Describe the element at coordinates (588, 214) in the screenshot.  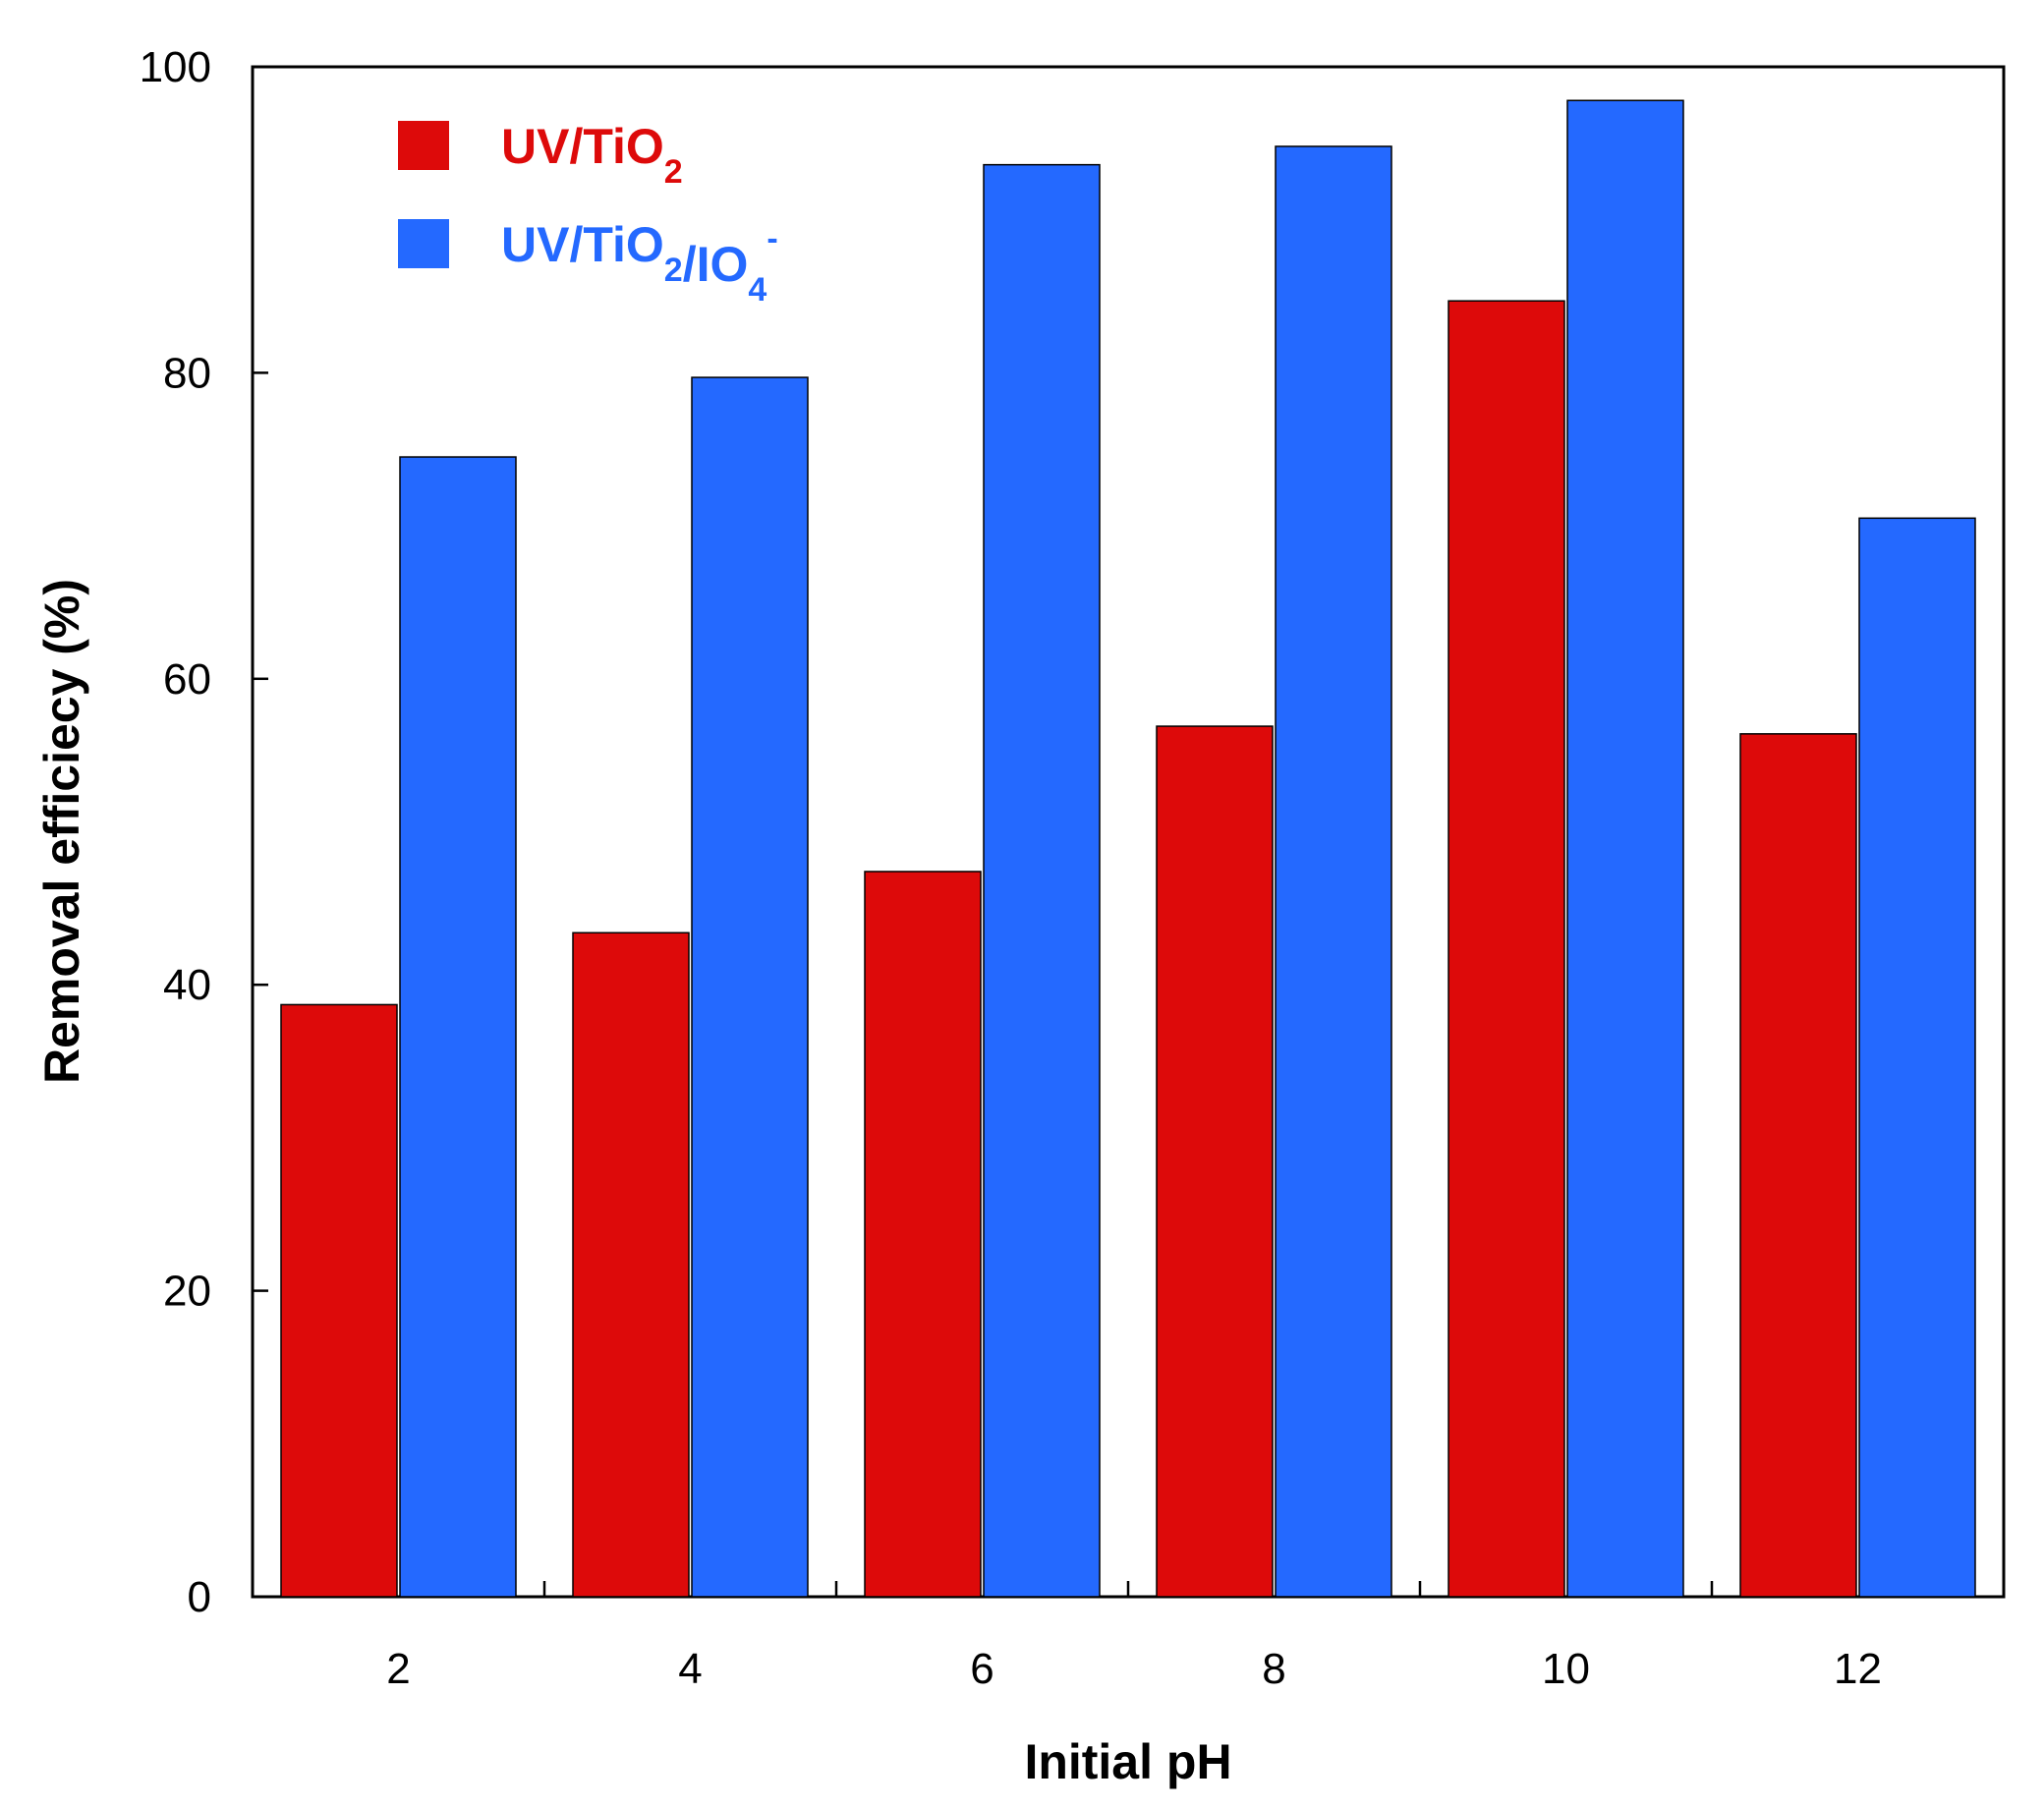
I see `legend: UV/TiO2 UV/TiO2/IO4-` at that location.